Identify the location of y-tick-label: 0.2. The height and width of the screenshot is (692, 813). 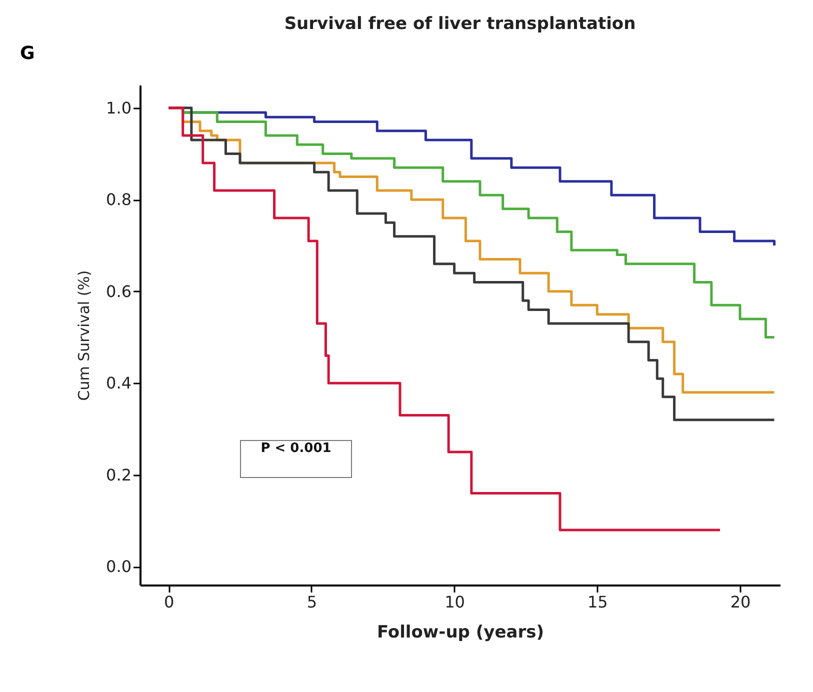
(119, 474).